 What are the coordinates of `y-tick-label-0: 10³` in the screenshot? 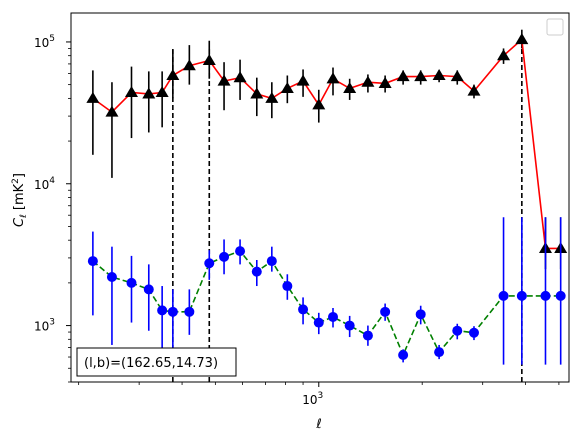 It's located at (44, 326).